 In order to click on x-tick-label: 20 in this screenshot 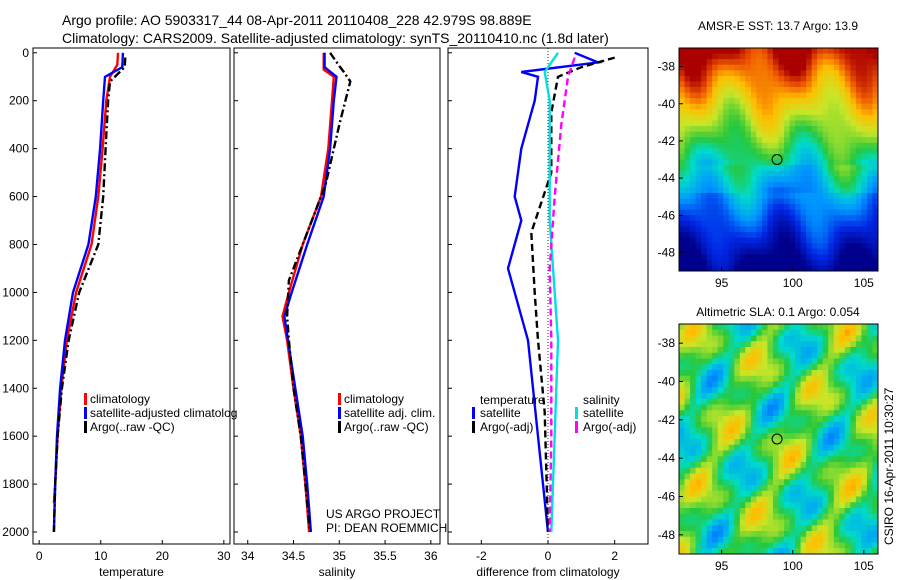, I will do `click(163, 556)`.